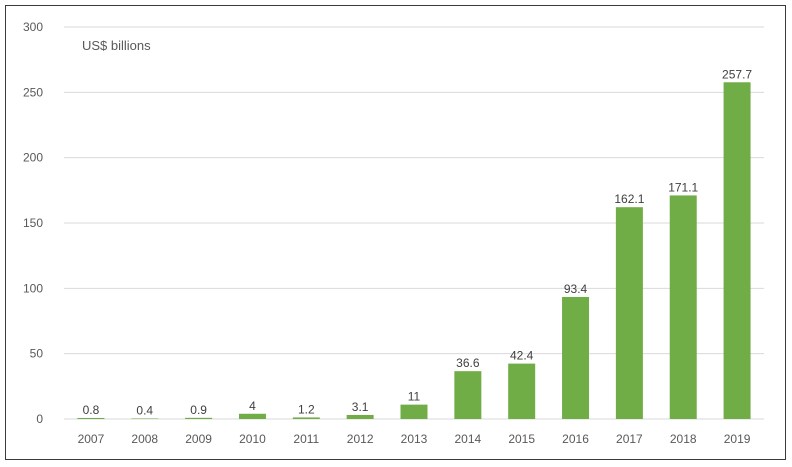 Image resolution: width=792 pixels, height=467 pixels. What do you see at coordinates (116, 45) in the screenshot?
I see `unit-label: US$ billions` at bounding box center [116, 45].